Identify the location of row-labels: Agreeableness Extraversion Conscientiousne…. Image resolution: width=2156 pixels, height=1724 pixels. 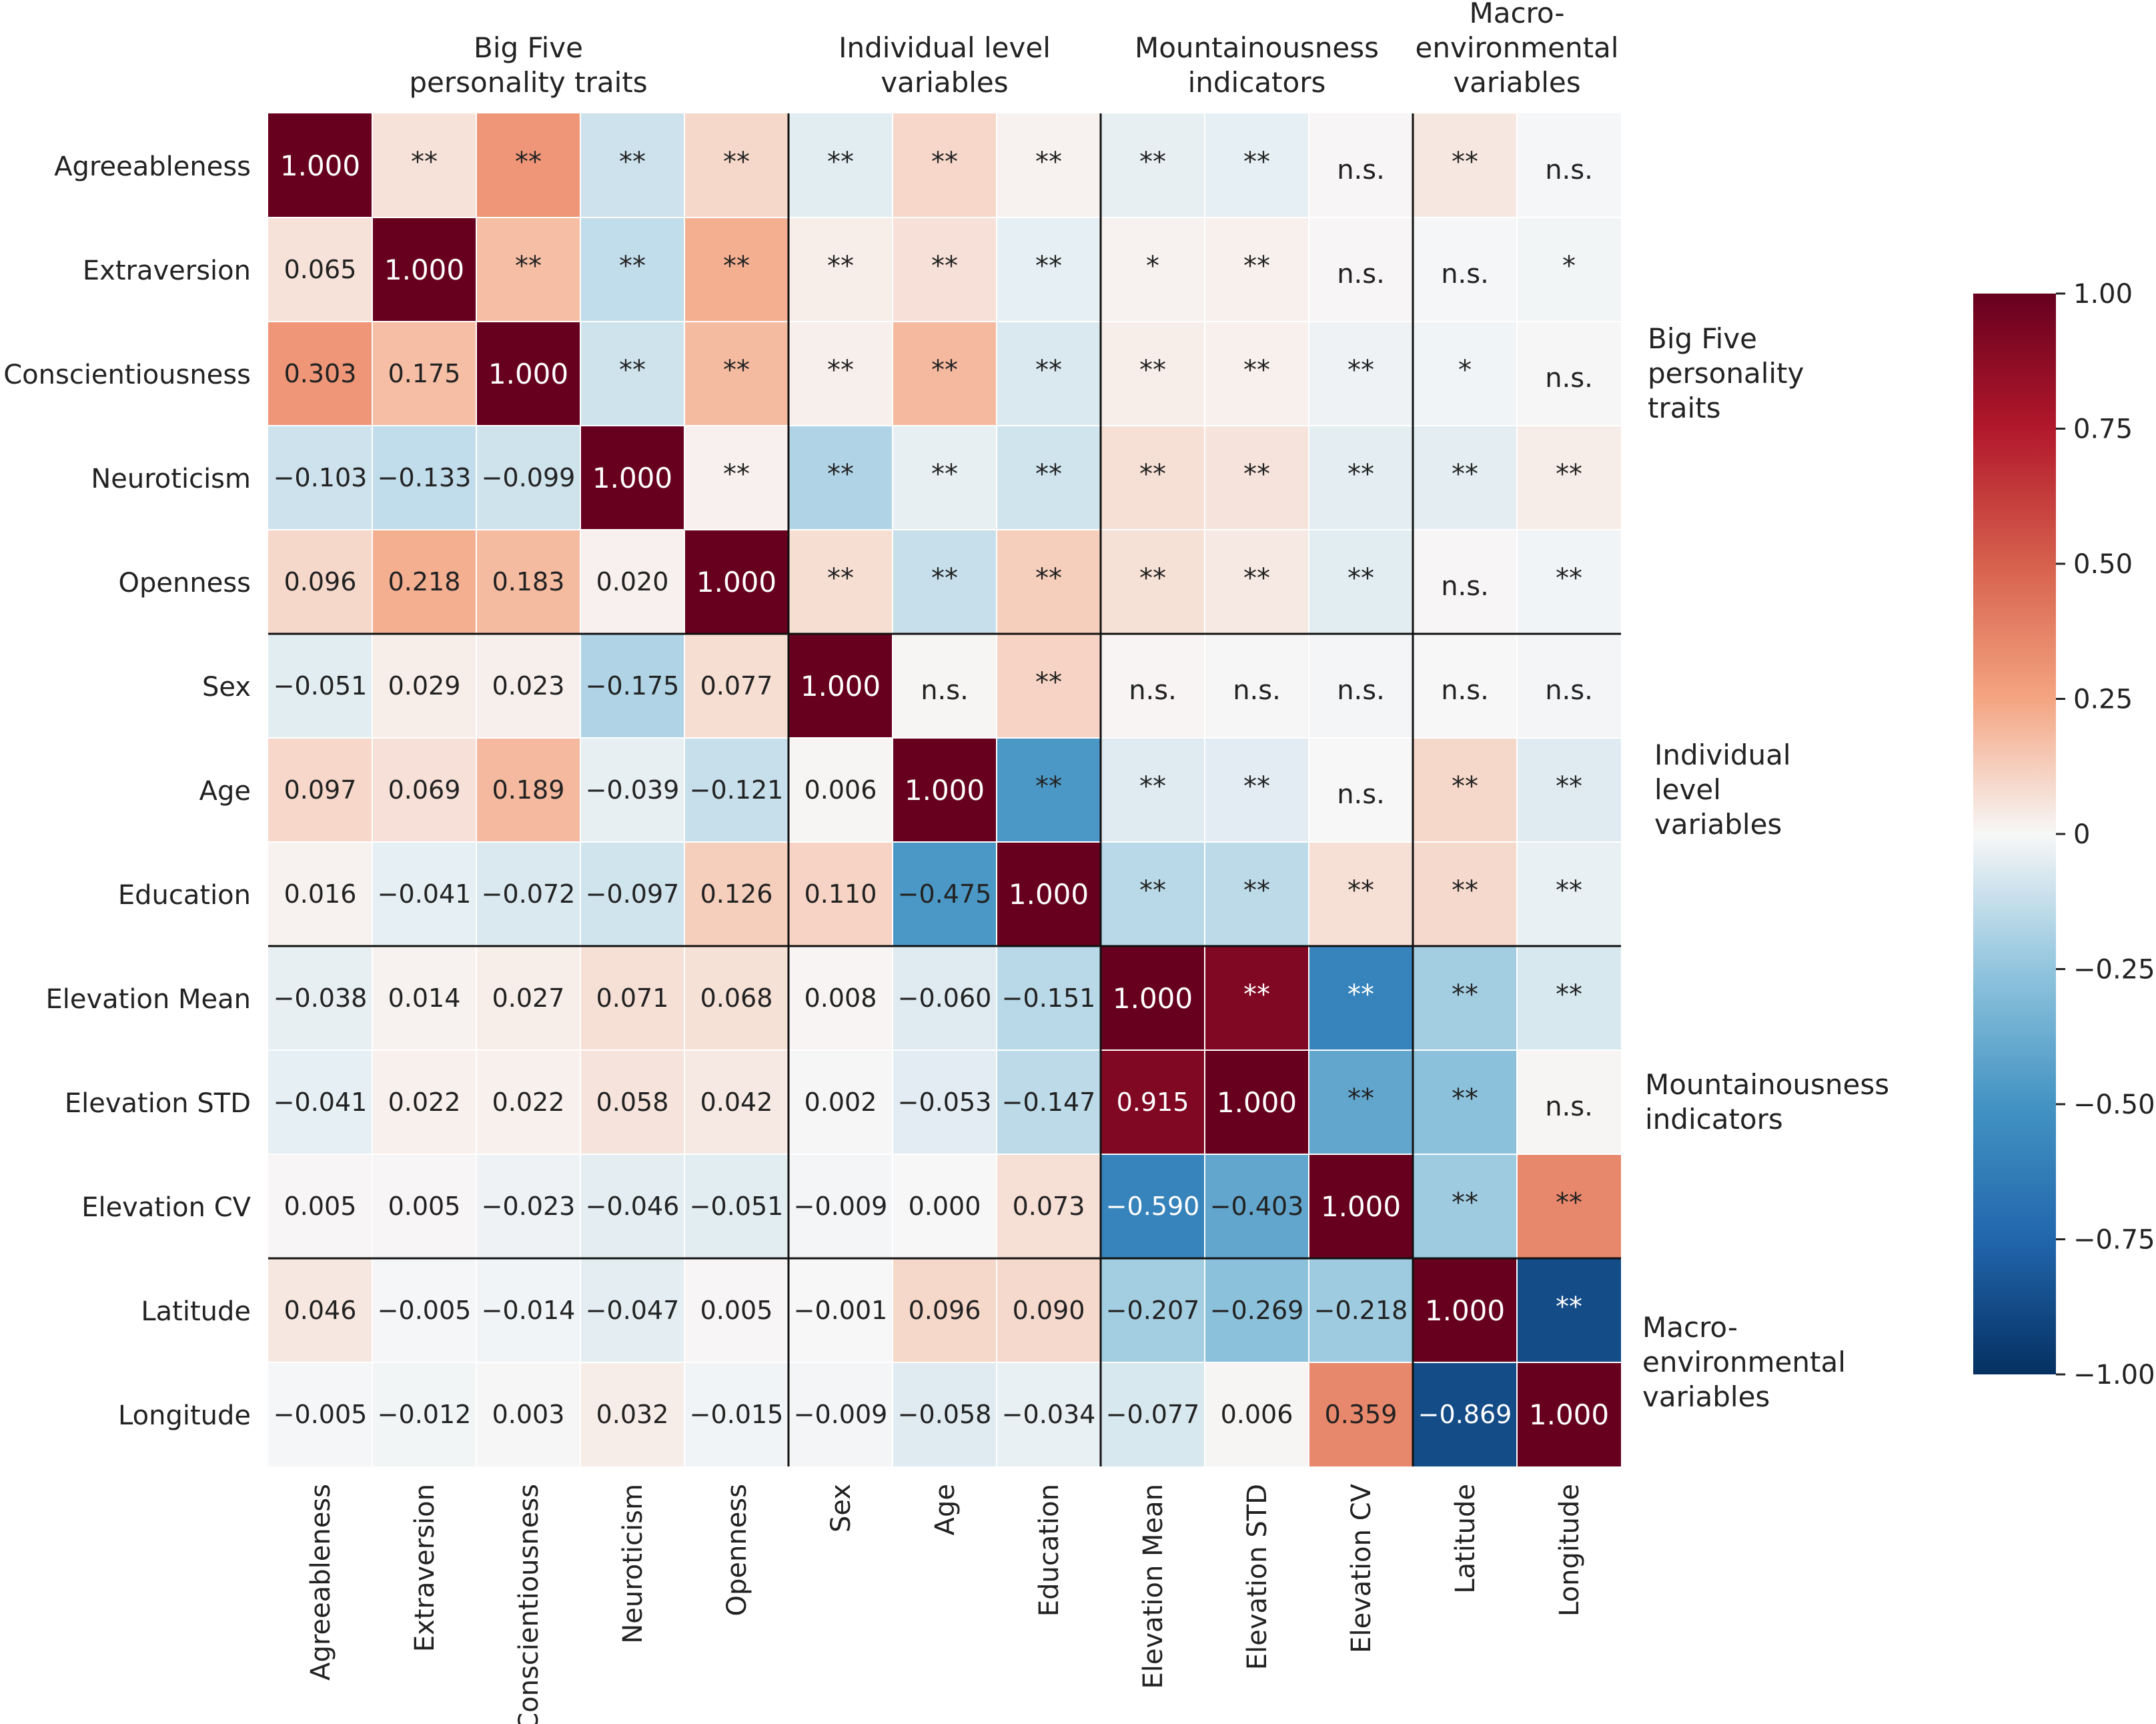
(127, 791).